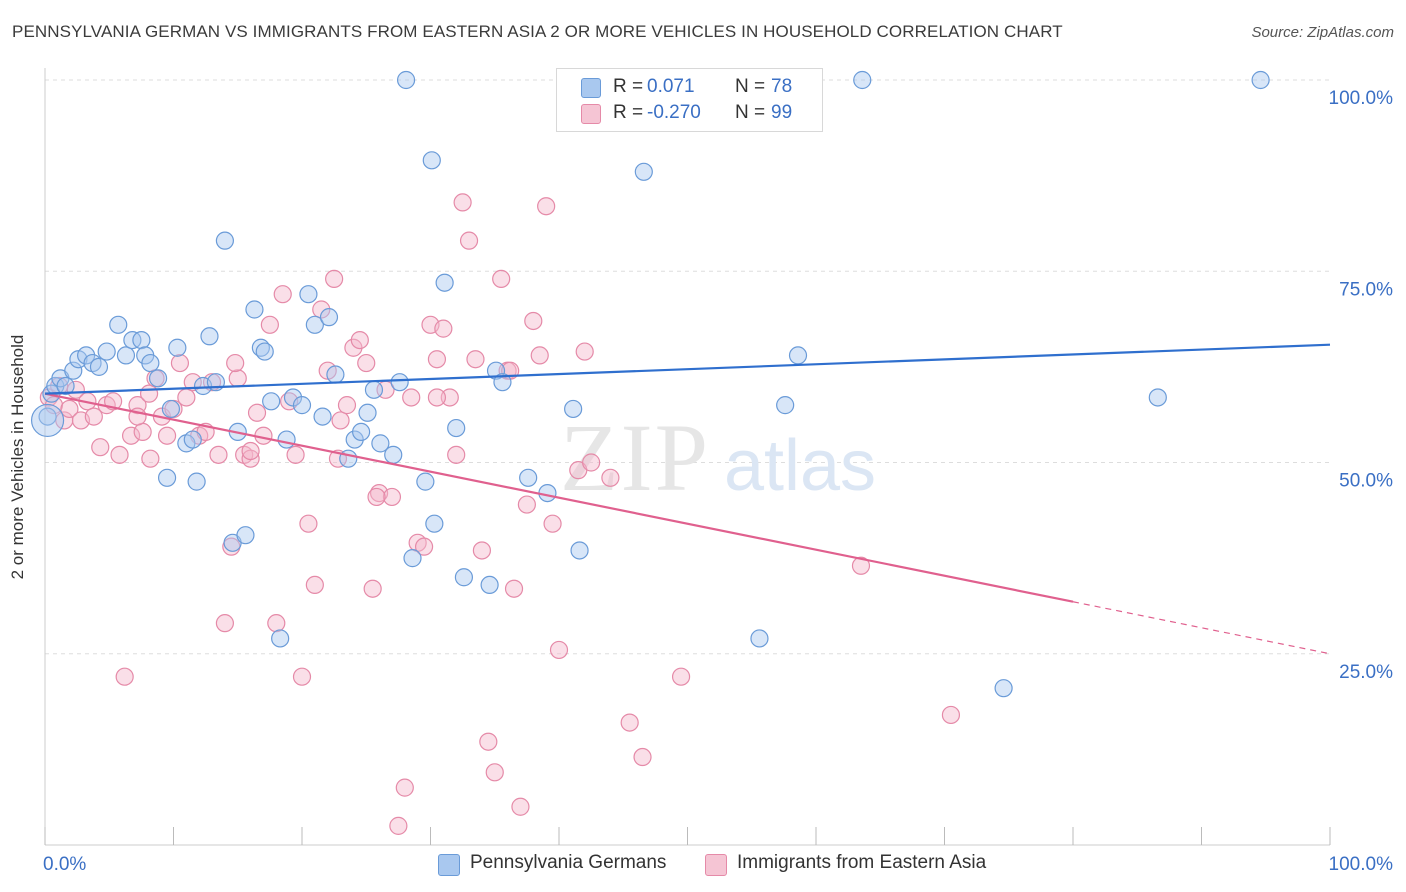 The width and height of the screenshot is (1406, 892). I want to click on legend-swatch-blue, so click(449, 865).